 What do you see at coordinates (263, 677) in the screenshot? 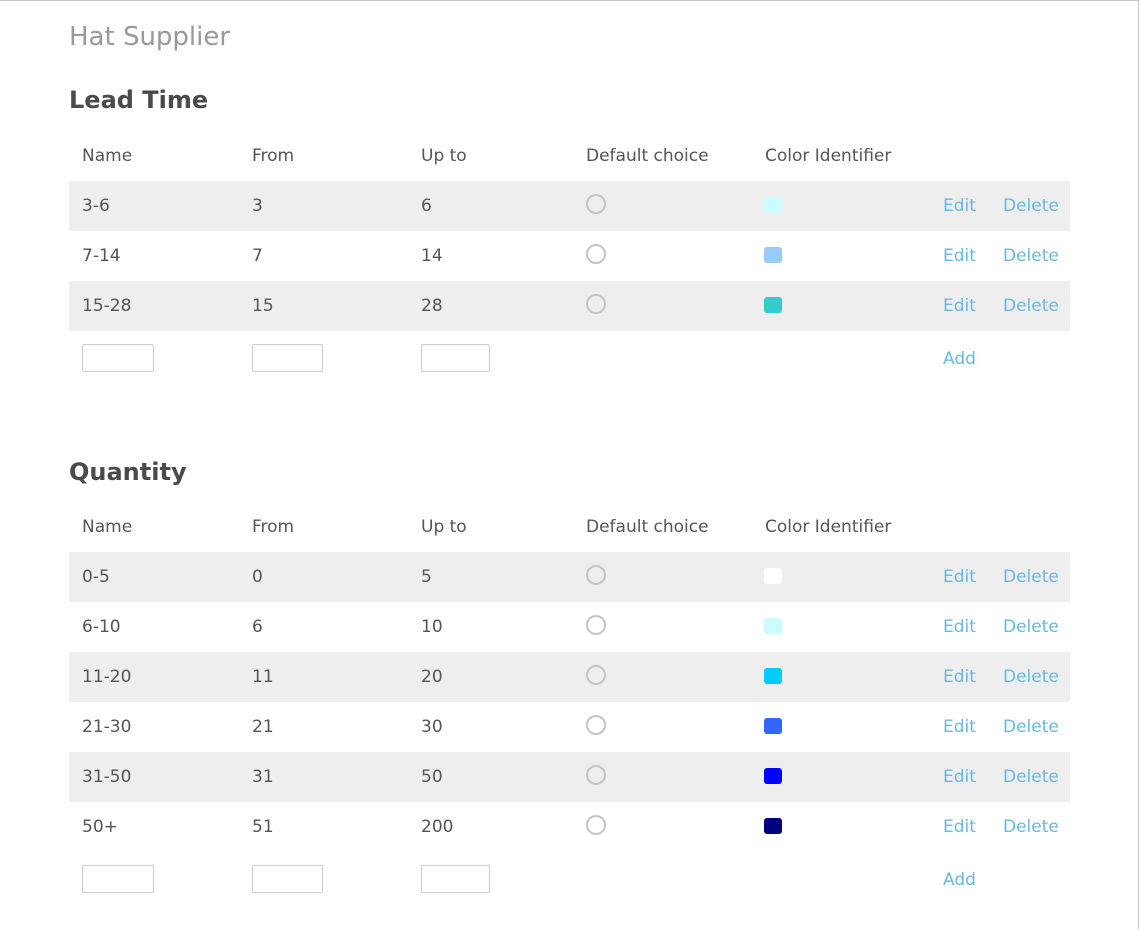
I see `row-from: 11` at bounding box center [263, 677].